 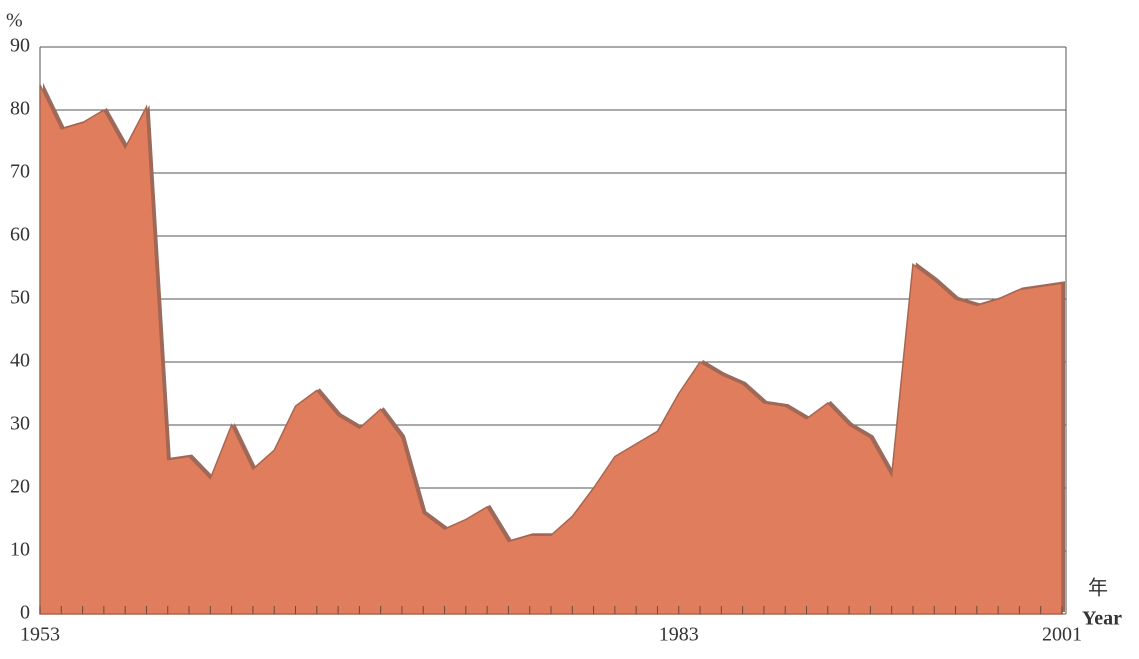 I want to click on x-label-cn: 年, so click(x=1098, y=588).